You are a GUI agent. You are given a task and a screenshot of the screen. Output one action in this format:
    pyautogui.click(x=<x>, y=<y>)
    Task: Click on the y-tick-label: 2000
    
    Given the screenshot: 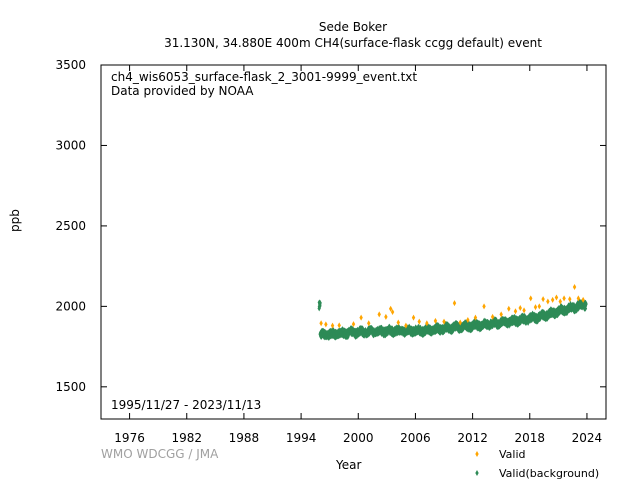 What is the action you would take?
    pyautogui.click(x=70, y=306)
    